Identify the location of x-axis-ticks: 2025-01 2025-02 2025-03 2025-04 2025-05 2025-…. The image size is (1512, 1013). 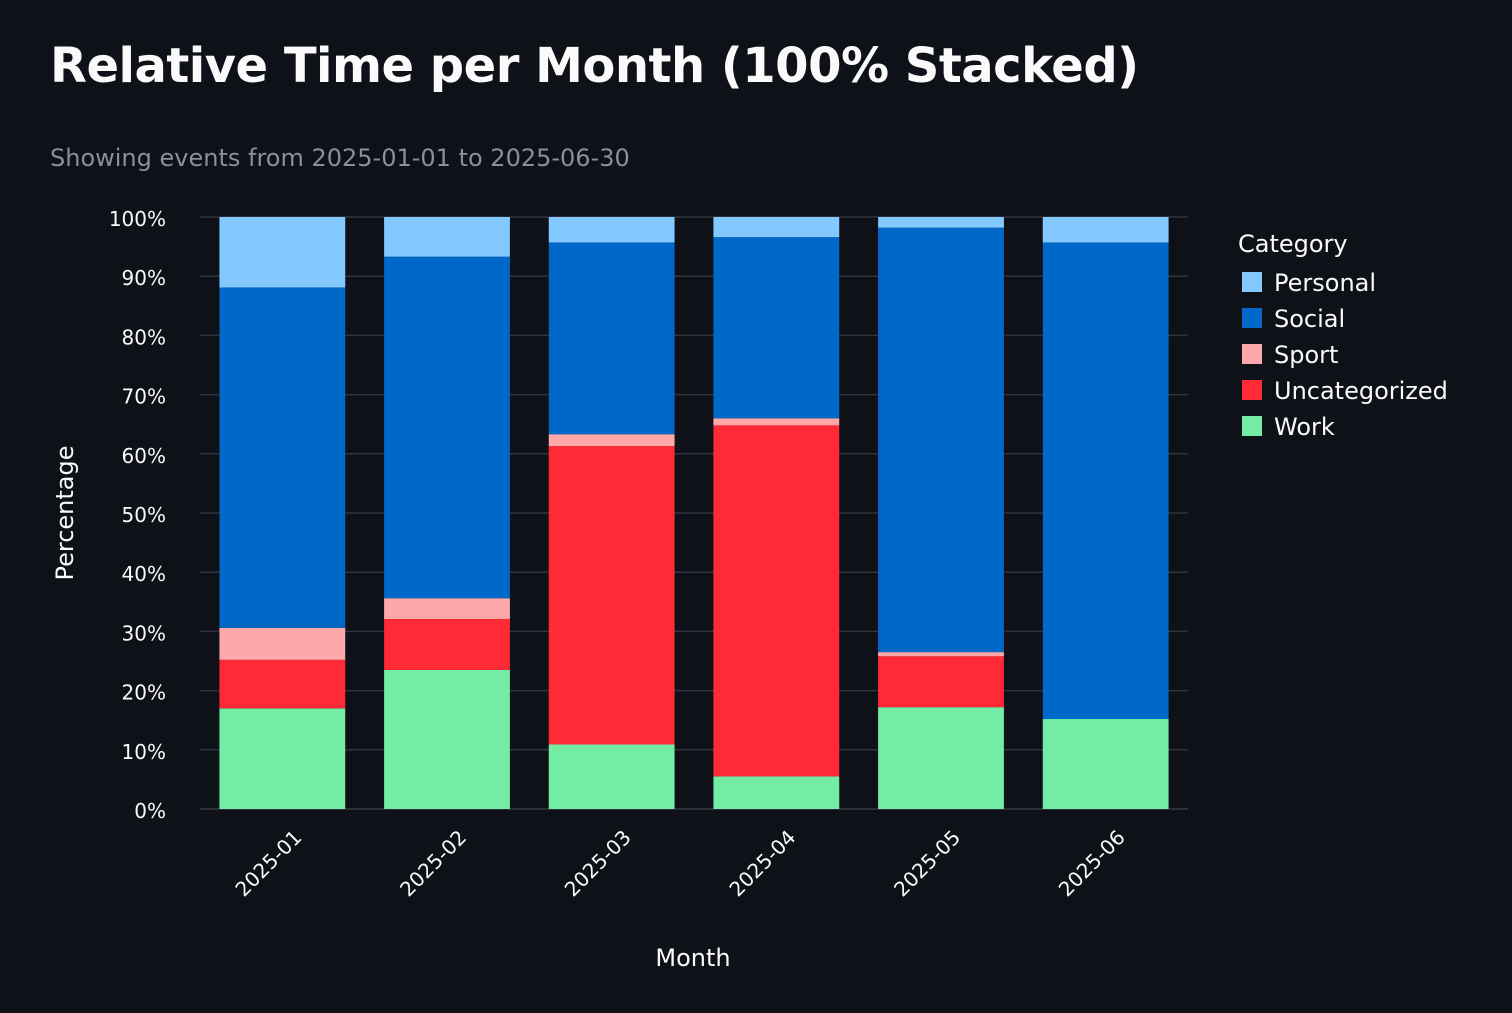
(679, 863).